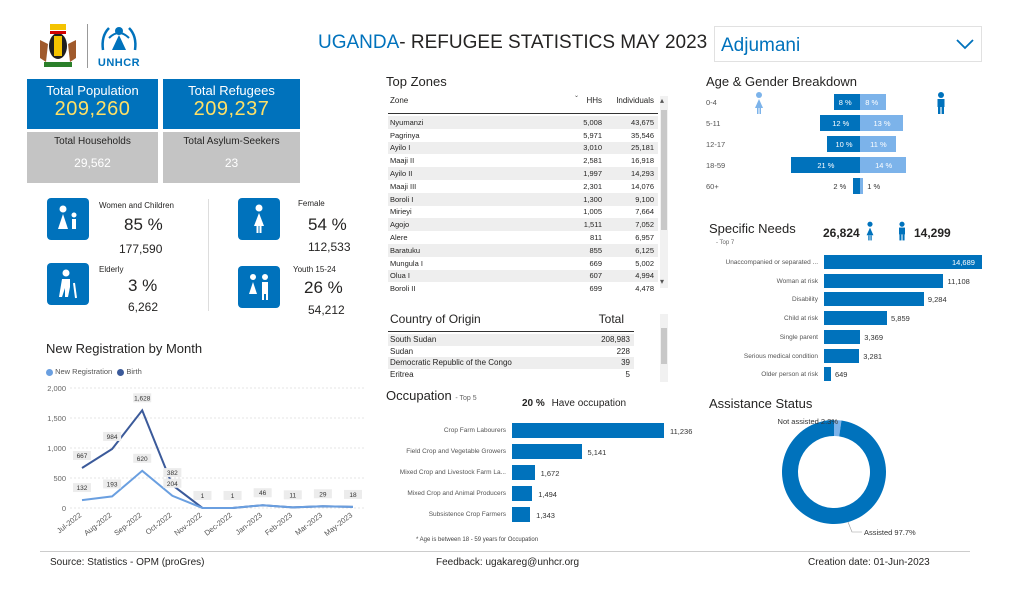 The height and width of the screenshot is (592, 1024). What do you see at coordinates (82, 488) in the screenshot?
I see `data-label: 132` at bounding box center [82, 488].